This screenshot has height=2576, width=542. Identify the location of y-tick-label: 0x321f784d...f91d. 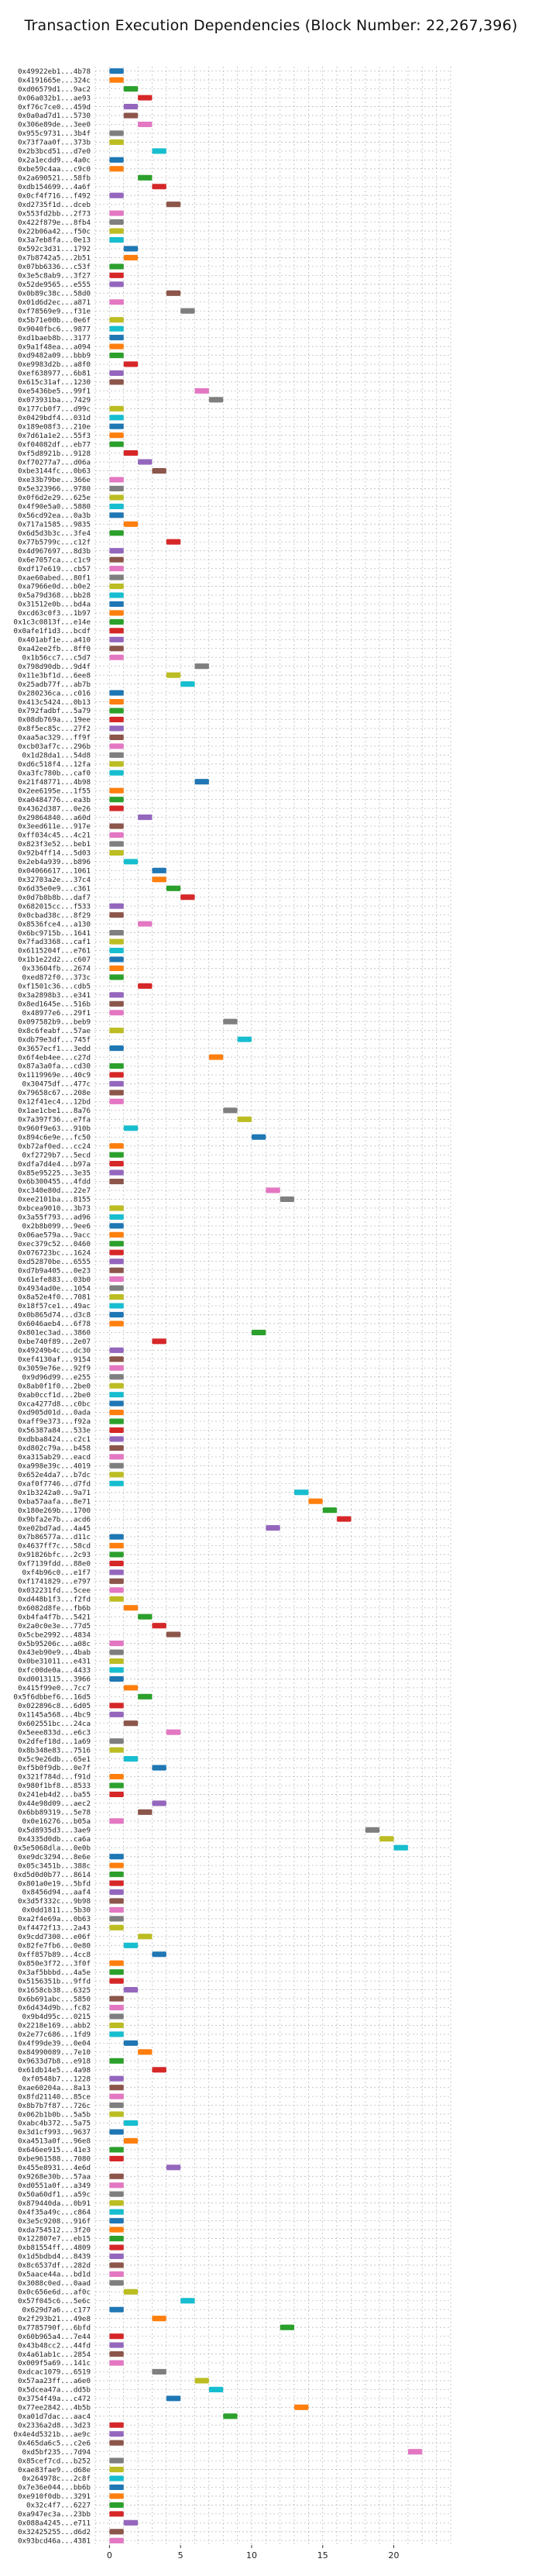
(54, 1777).